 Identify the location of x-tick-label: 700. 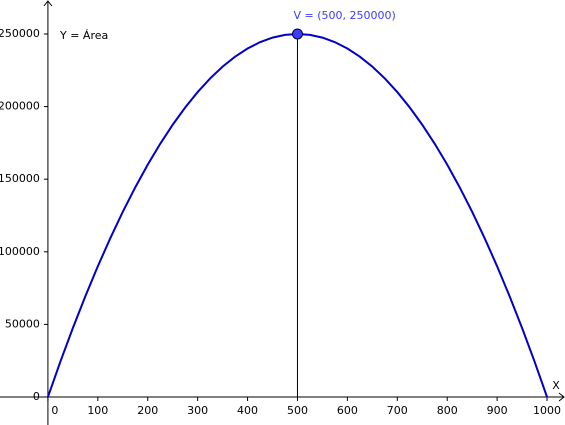
(397, 410).